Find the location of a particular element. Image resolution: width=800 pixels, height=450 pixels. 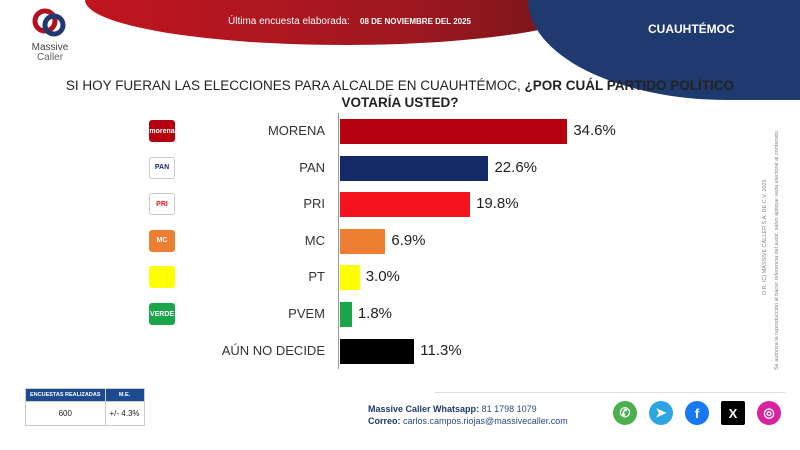

pvem-logo-icon: VERDE is located at coordinates (162, 314).